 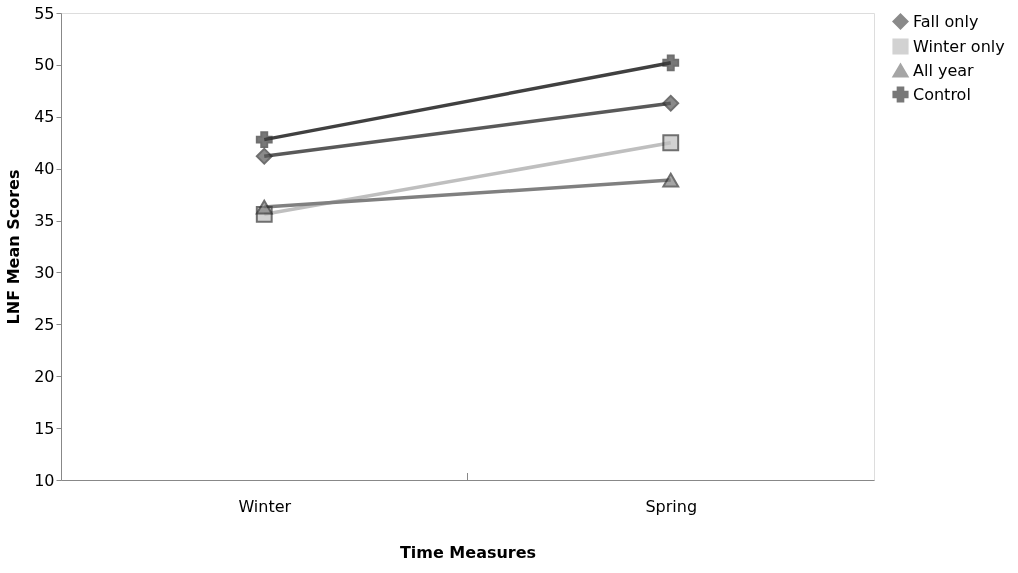 I want to click on x-tick-label: Spring, so click(x=671, y=506).